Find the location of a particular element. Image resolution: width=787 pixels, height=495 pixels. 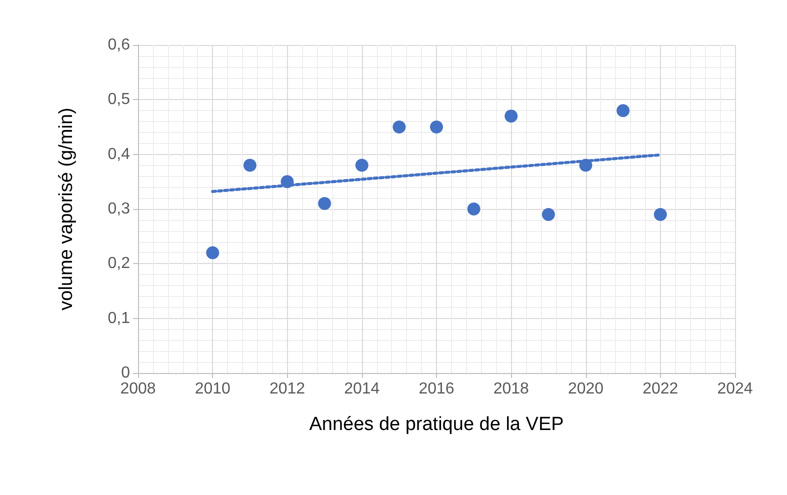

x-tick-label: 2014 is located at coordinates (362, 389).